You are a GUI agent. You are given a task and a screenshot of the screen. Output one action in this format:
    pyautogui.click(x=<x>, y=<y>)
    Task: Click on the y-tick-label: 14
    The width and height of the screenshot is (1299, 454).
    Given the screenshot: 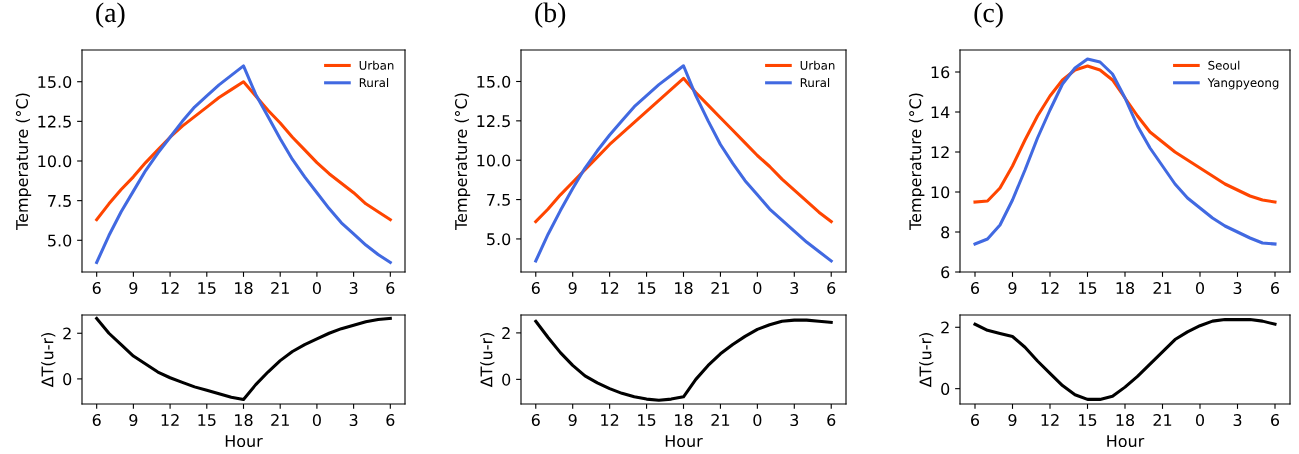 What is the action you would take?
    pyautogui.click(x=940, y=112)
    